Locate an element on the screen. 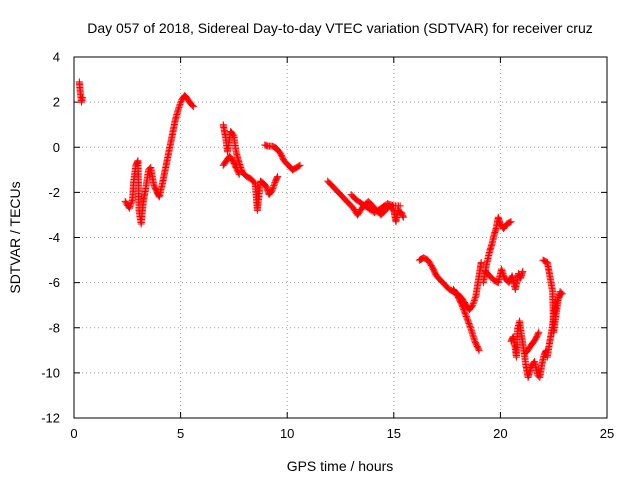 This screenshot has width=640, height=480. x-tick-label: 20 is located at coordinates (500, 433).